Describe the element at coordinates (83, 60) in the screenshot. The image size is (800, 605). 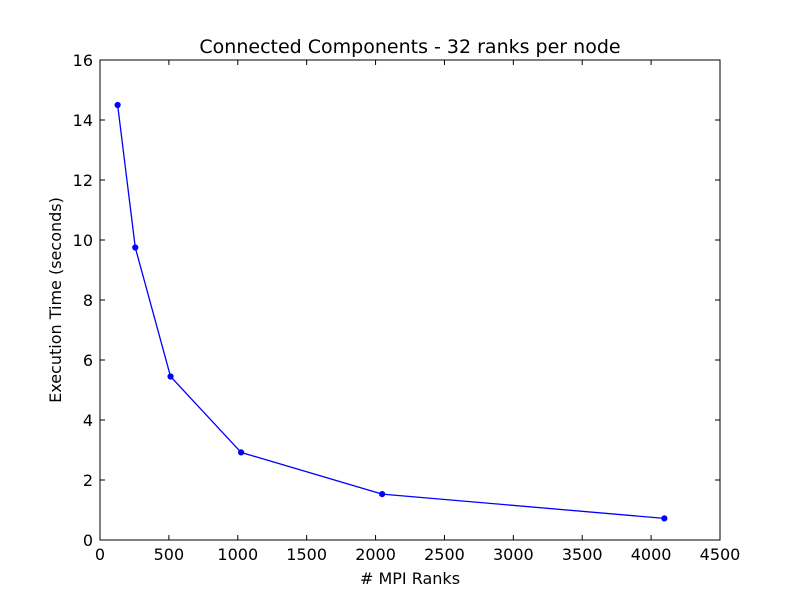
I see `y-tick-label: 16` at that location.